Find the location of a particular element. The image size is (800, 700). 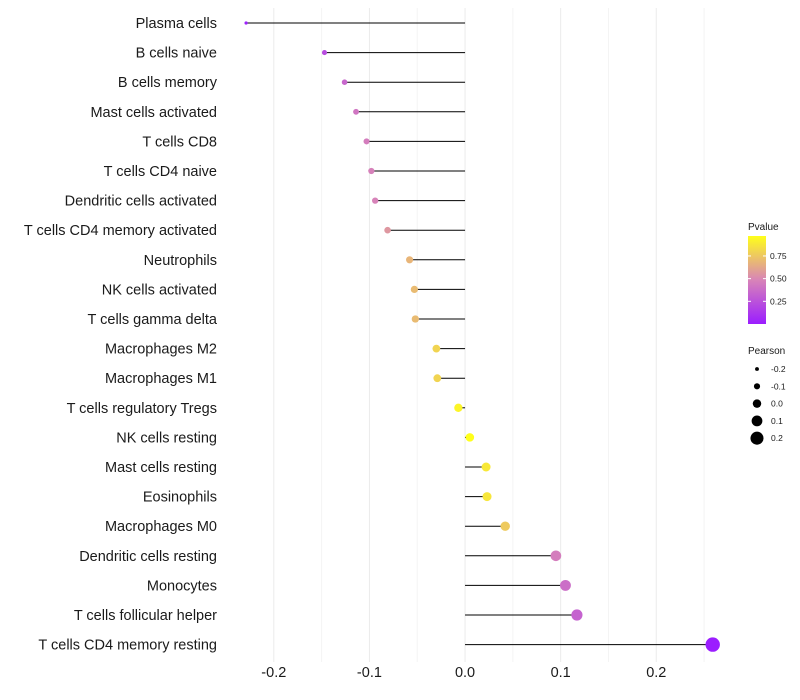

category-label: Eosinophils is located at coordinates (180, 498).